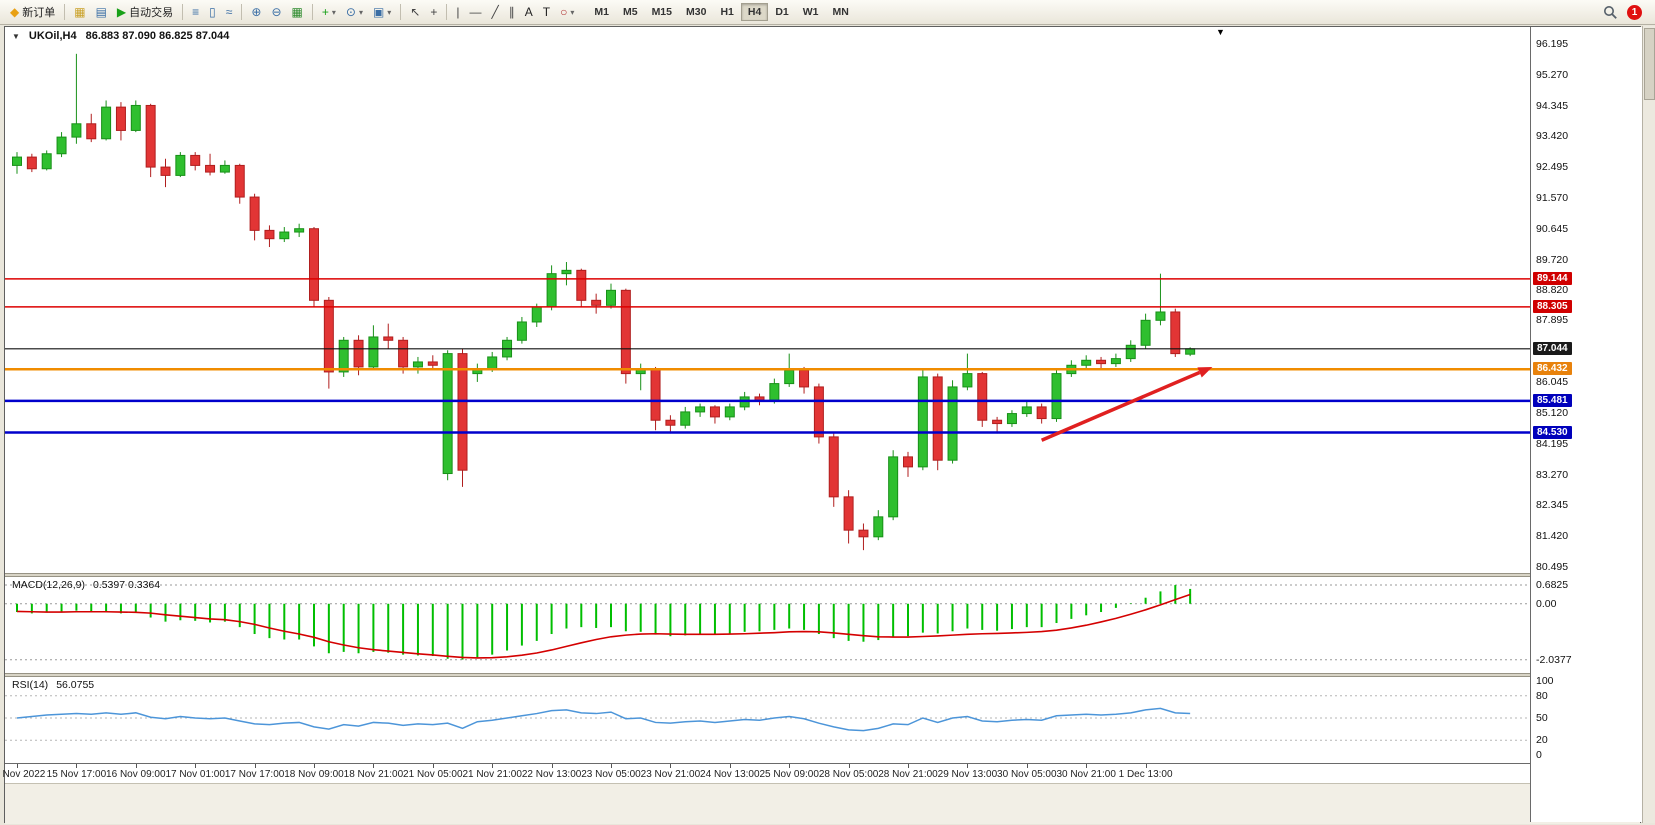 The width and height of the screenshot is (1655, 825). What do you see at coordinates (433, 12) in the screenshot?
I see `crosshair-button: +` at bounding box center [433, 12].